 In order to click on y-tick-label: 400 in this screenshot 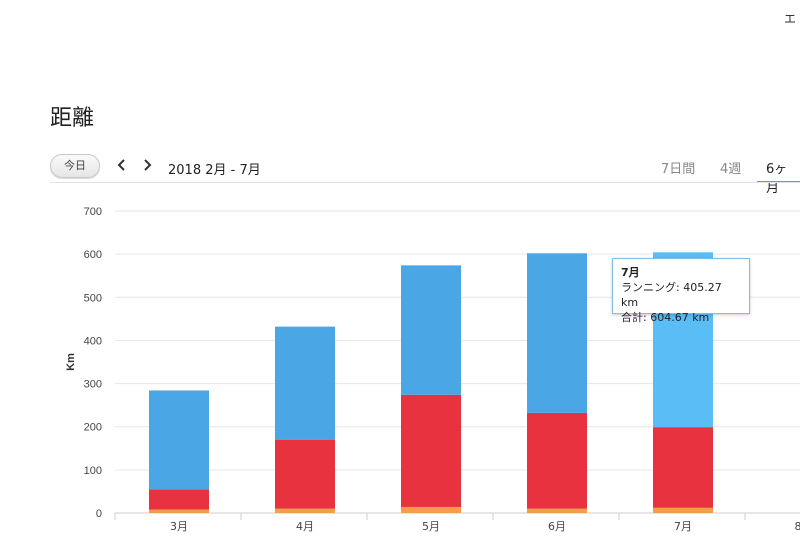, I will do `click(93, 341)`.